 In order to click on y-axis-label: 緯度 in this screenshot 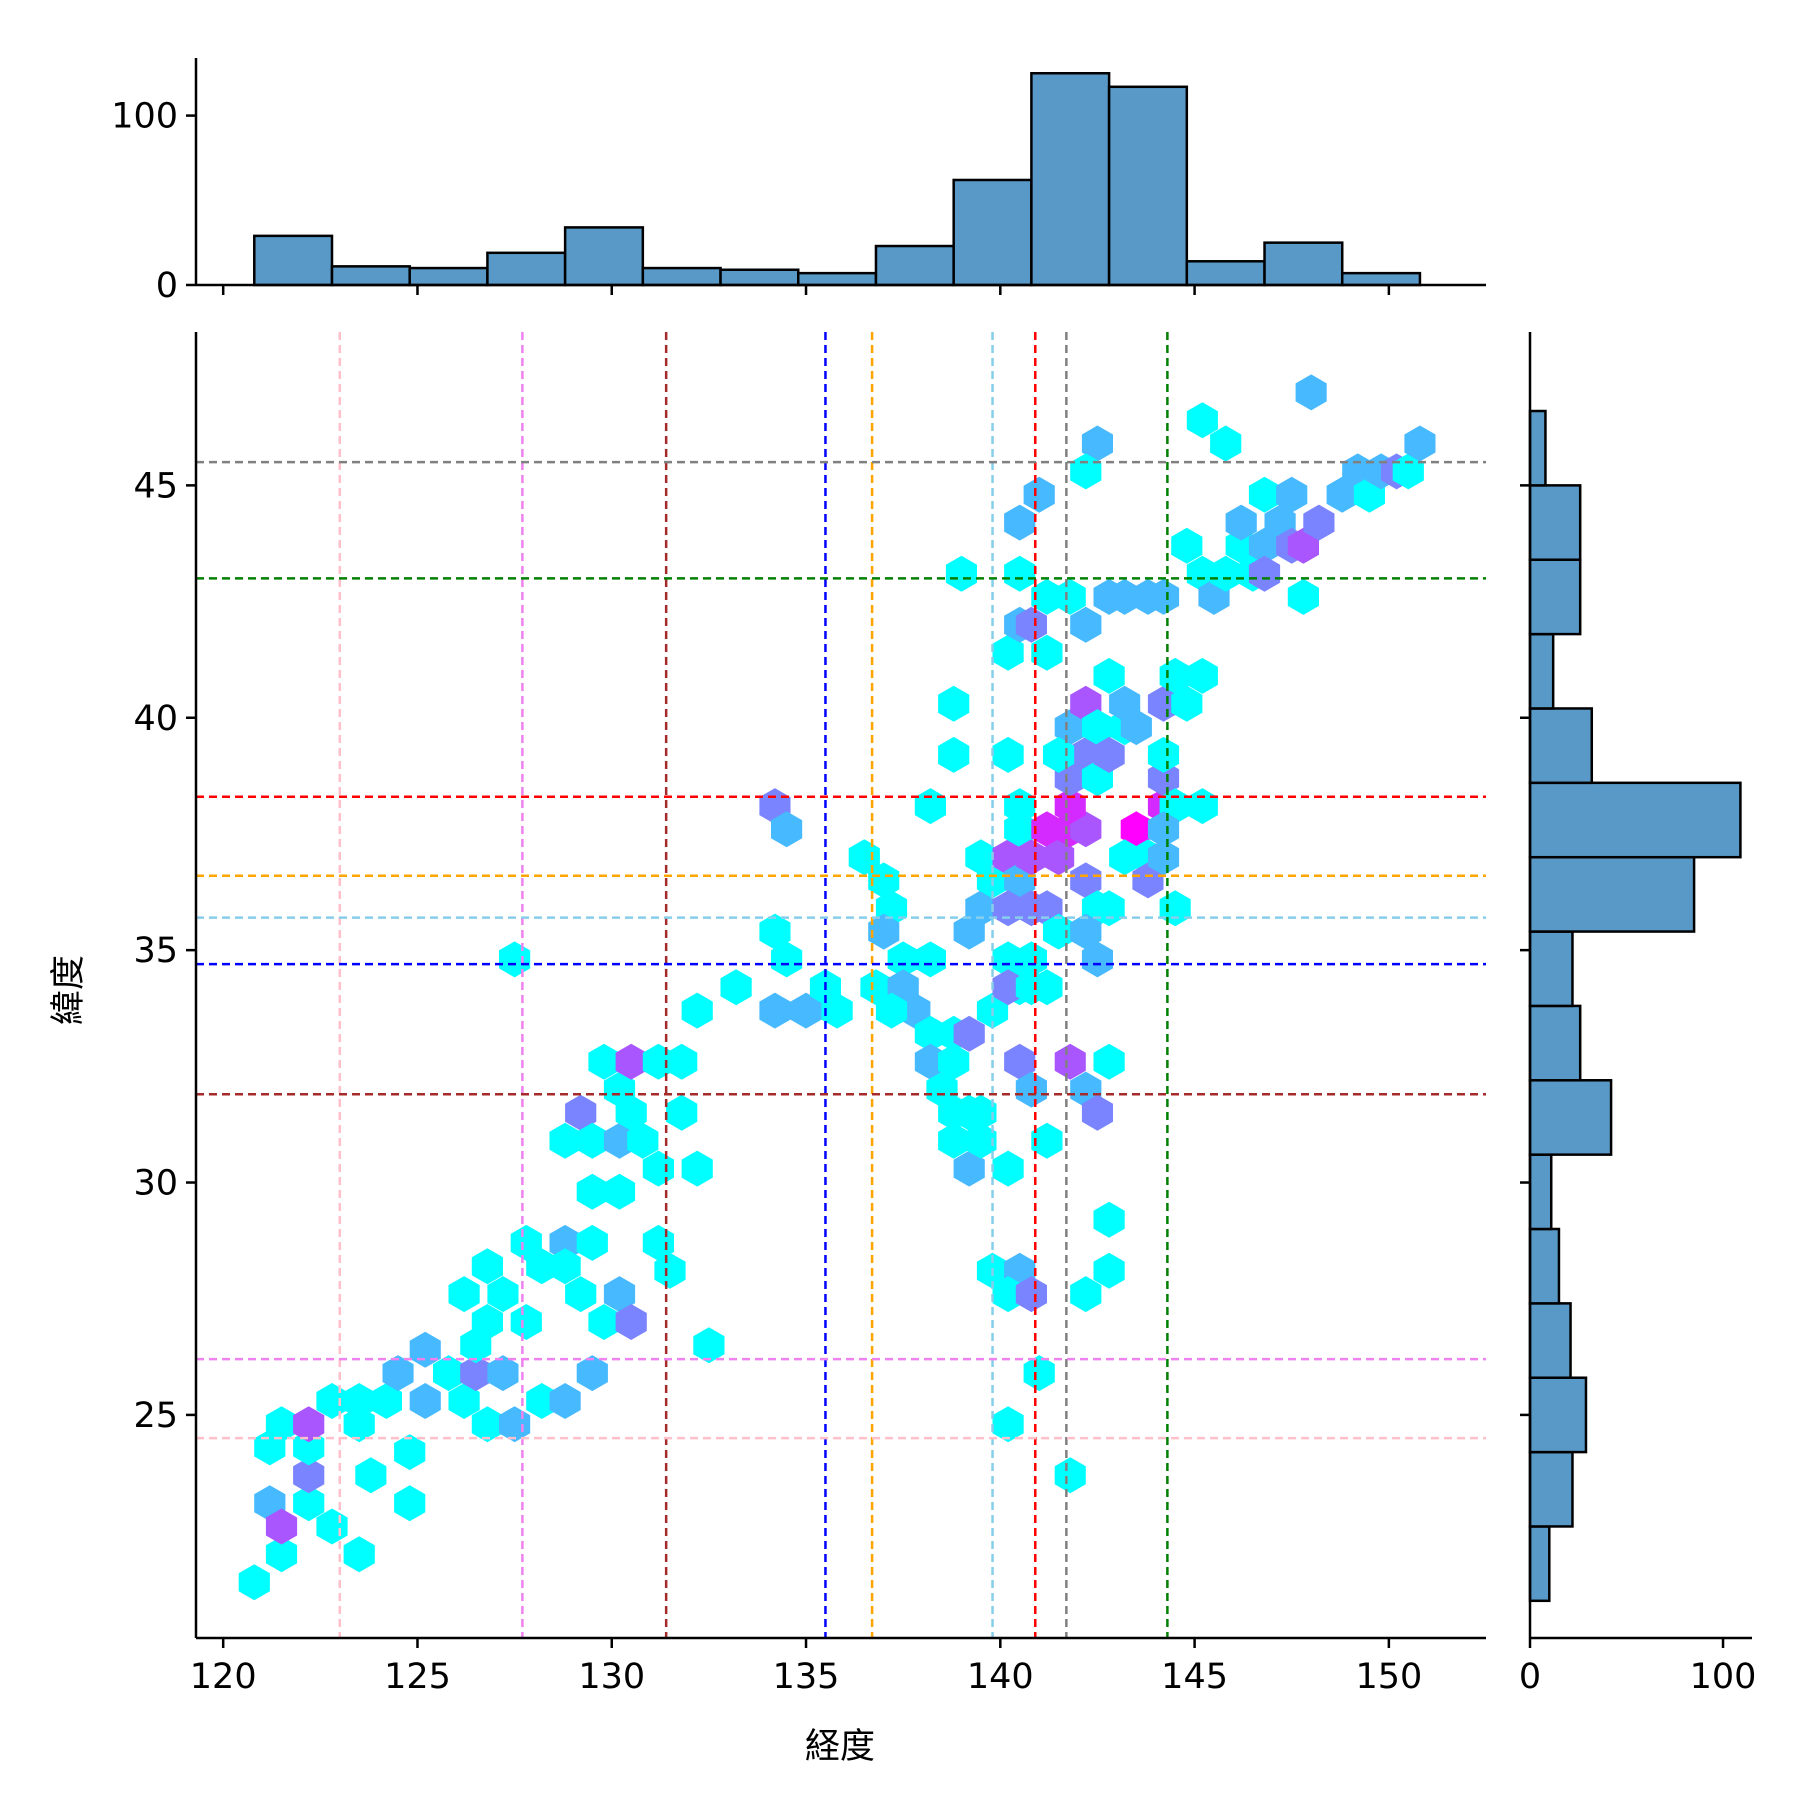, I will do `click(69, 990)`.